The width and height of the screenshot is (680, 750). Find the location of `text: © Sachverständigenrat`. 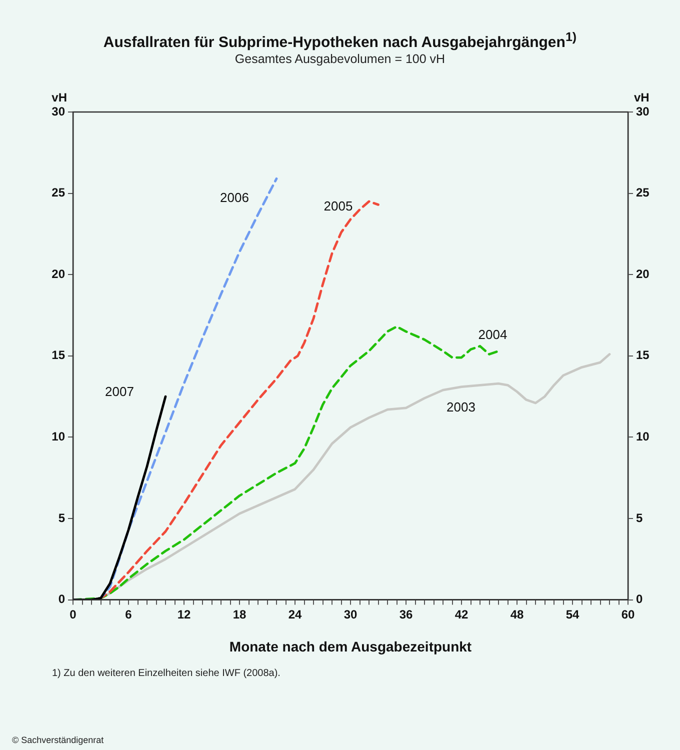

text: © Sachverständigenrat is located at coordinates (58, 740).